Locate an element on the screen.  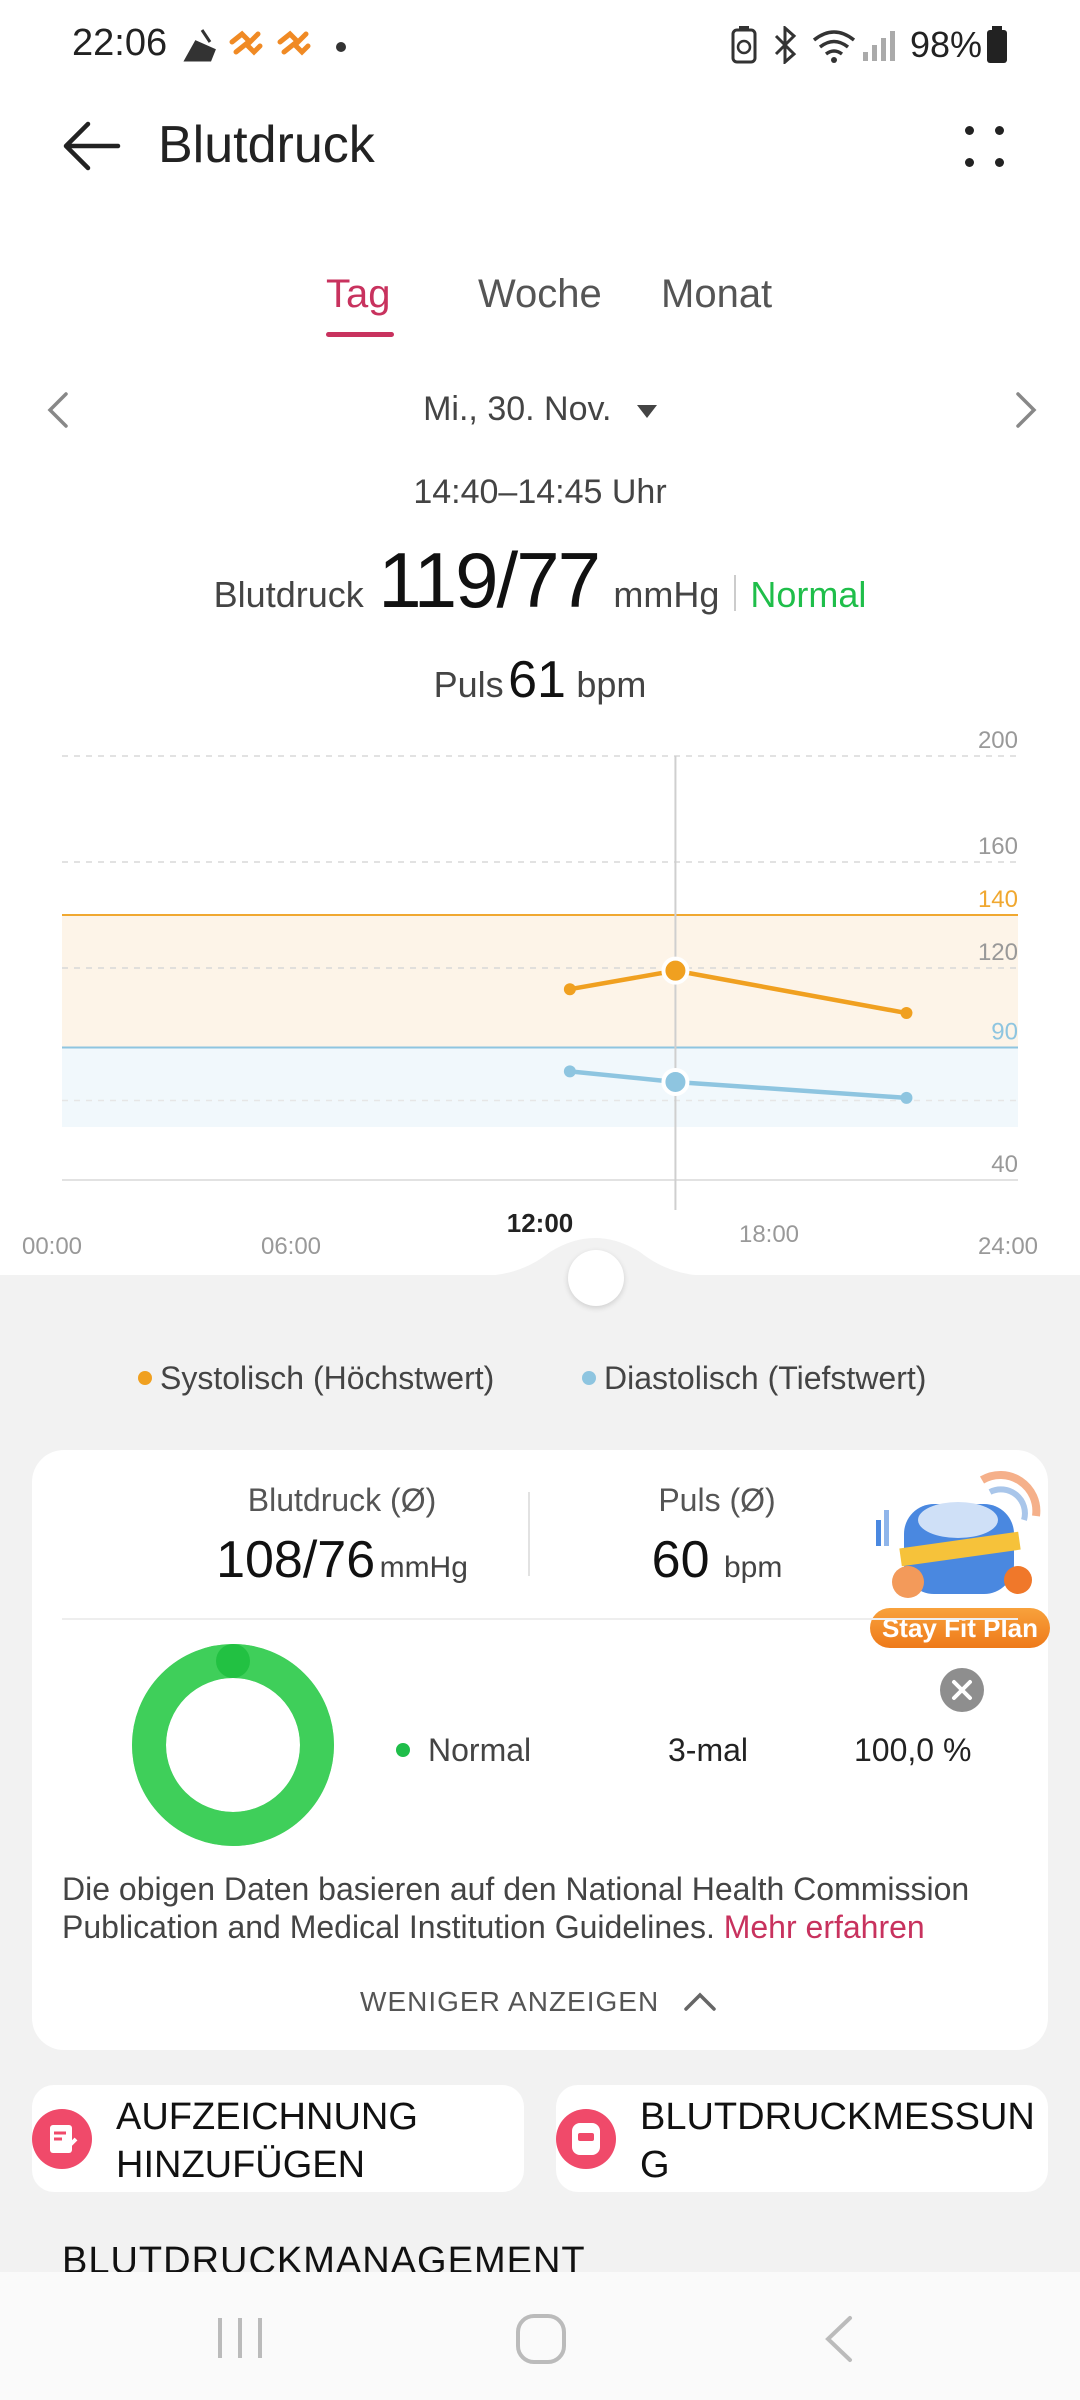
pulse-label: Puls is located at coordinates (468, 684).